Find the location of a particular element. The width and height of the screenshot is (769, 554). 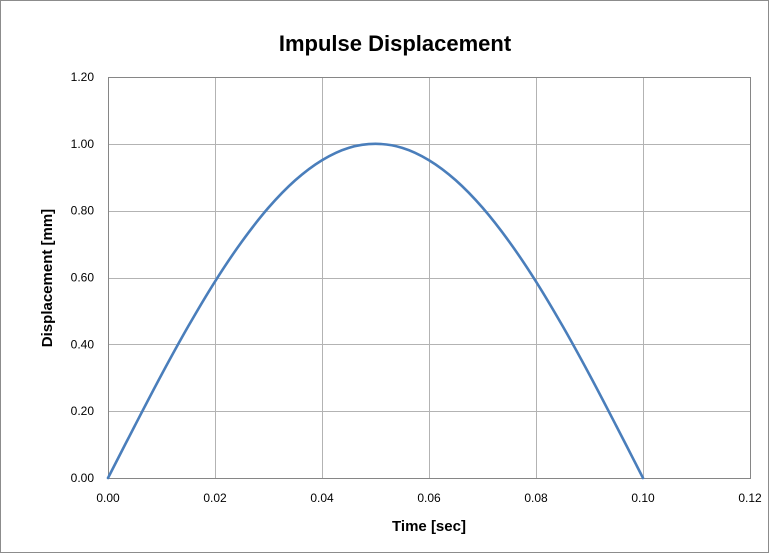

chart-title: Impulse Displacement is located at coordinates (395, 43).